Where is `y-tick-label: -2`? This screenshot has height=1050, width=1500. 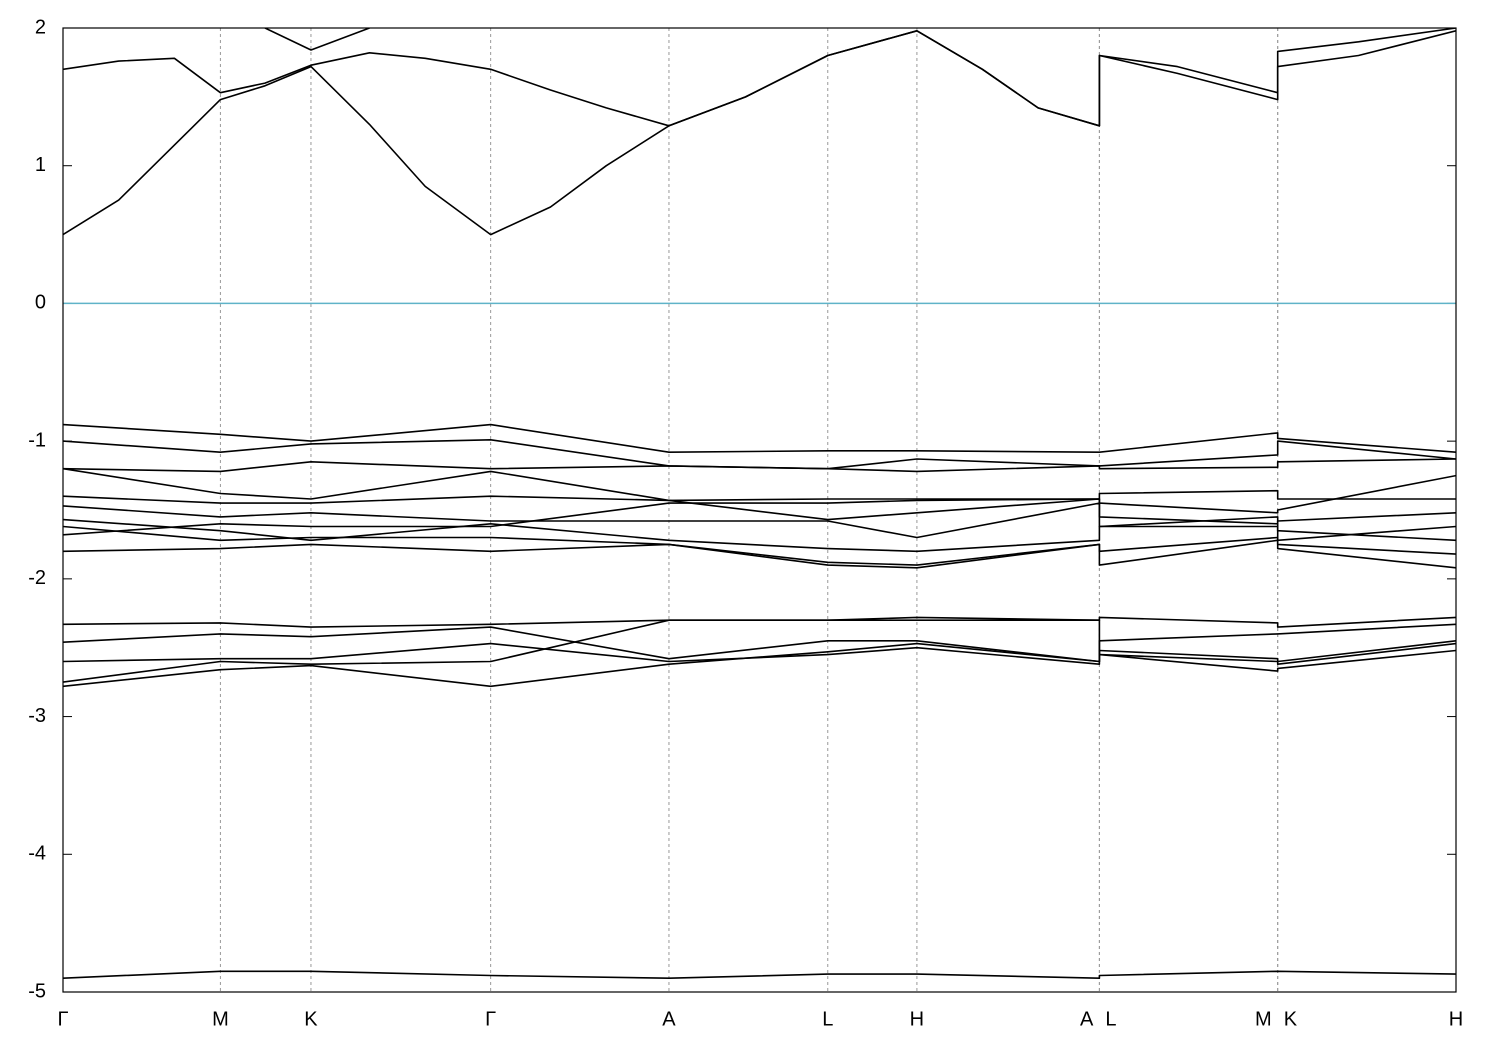 y-tick-label: -2 is located at coordinates (37, 578).